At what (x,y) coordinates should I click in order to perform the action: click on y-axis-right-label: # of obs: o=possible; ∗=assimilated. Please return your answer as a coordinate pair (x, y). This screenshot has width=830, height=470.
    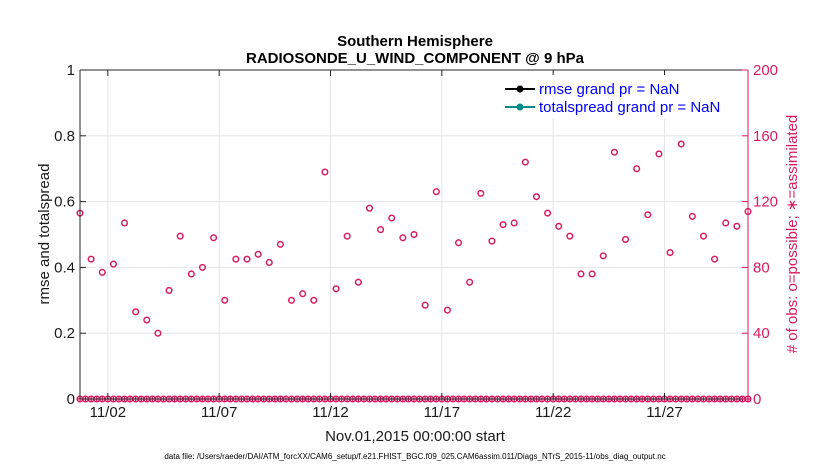
    Looking at the image, I should click on (792, 234).